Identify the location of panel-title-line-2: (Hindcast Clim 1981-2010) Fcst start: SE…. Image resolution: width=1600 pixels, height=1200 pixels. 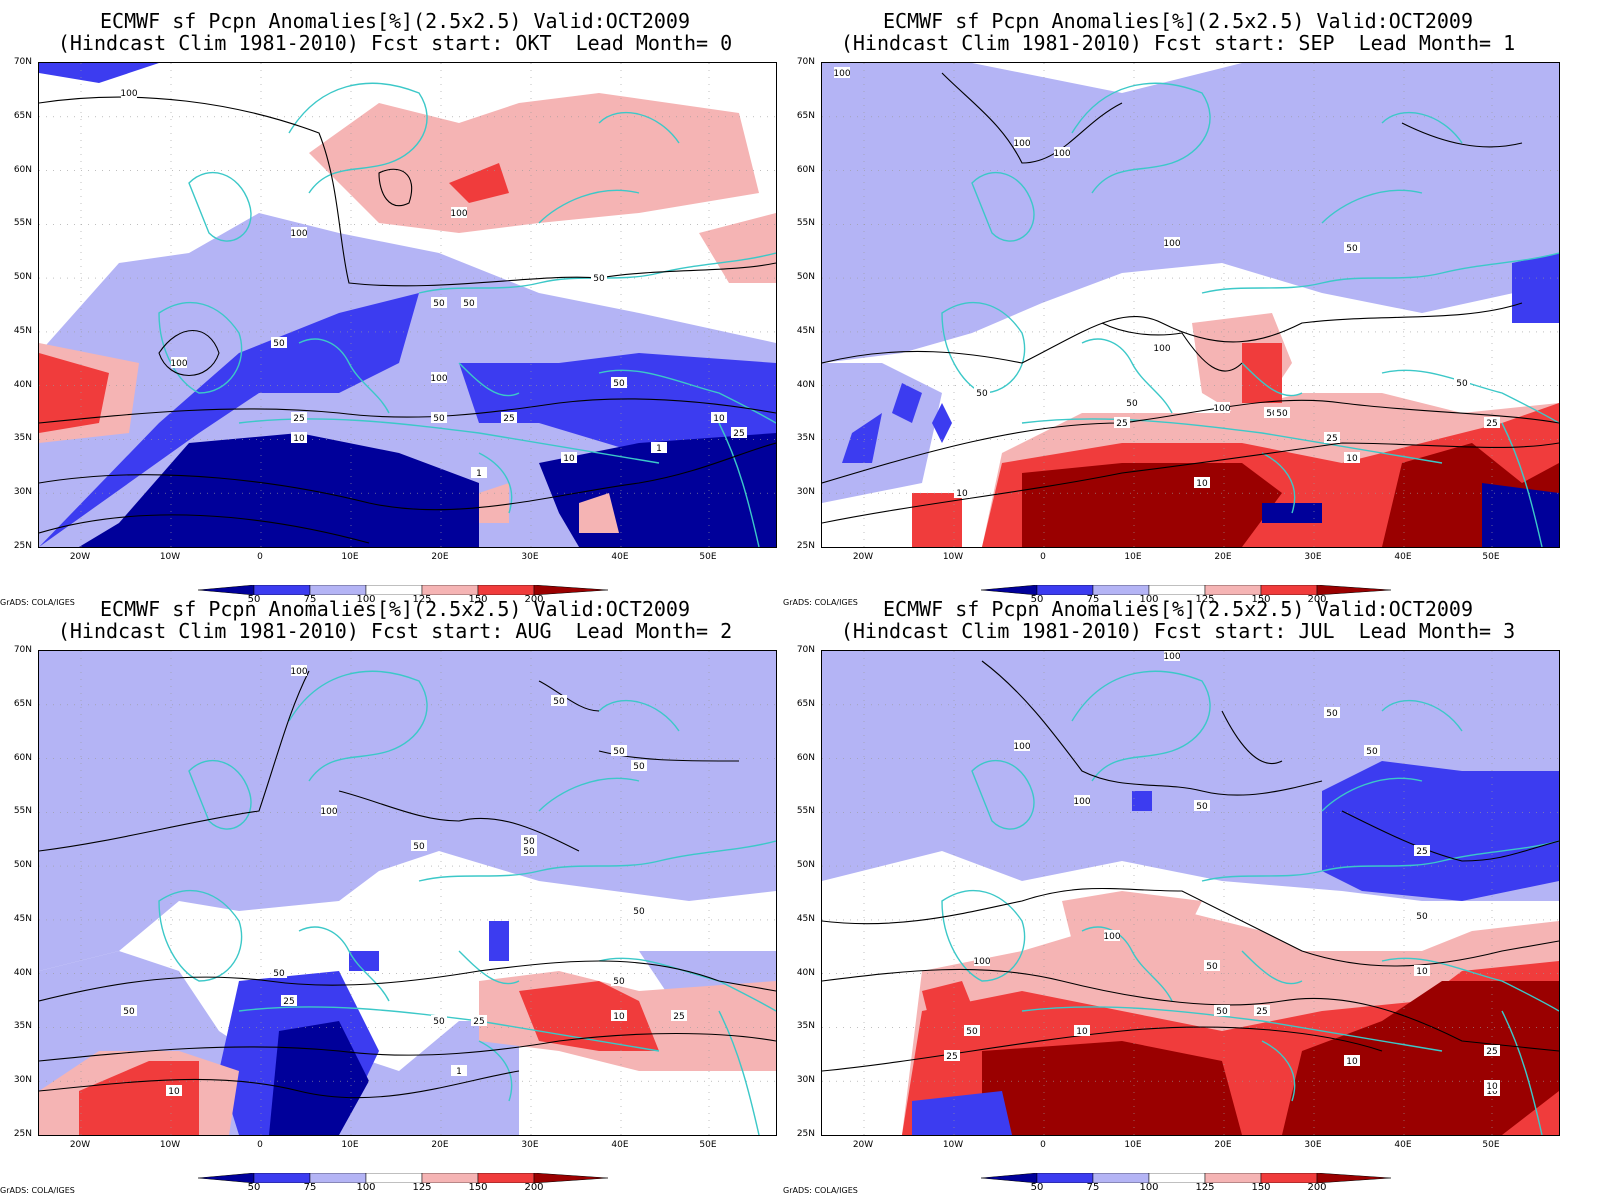
(1178, 43).